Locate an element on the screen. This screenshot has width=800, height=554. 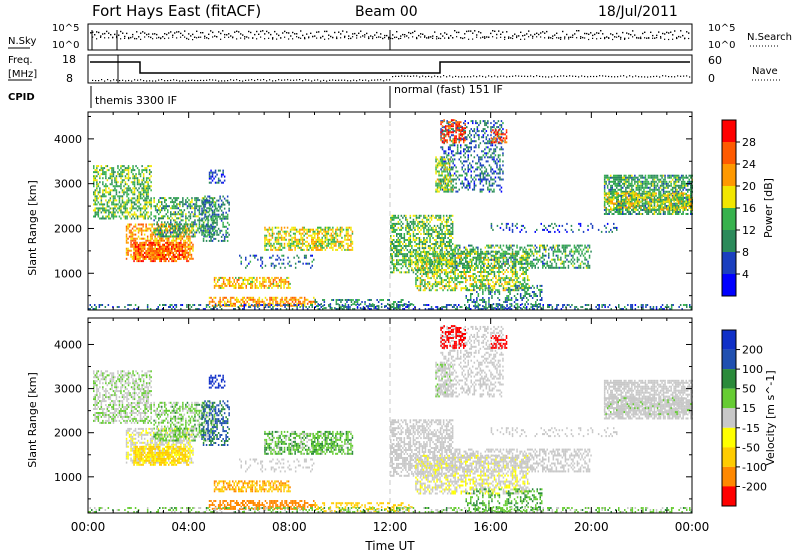
nave-tick-bottom: 0 is located at coordinates (711, 78).